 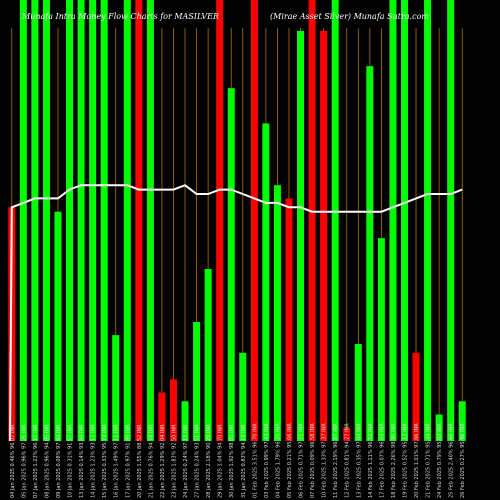 I want to click on x-tick-label: 14 Feb 2025 1.11% 96.52 INR, so click(x=371, y=460).